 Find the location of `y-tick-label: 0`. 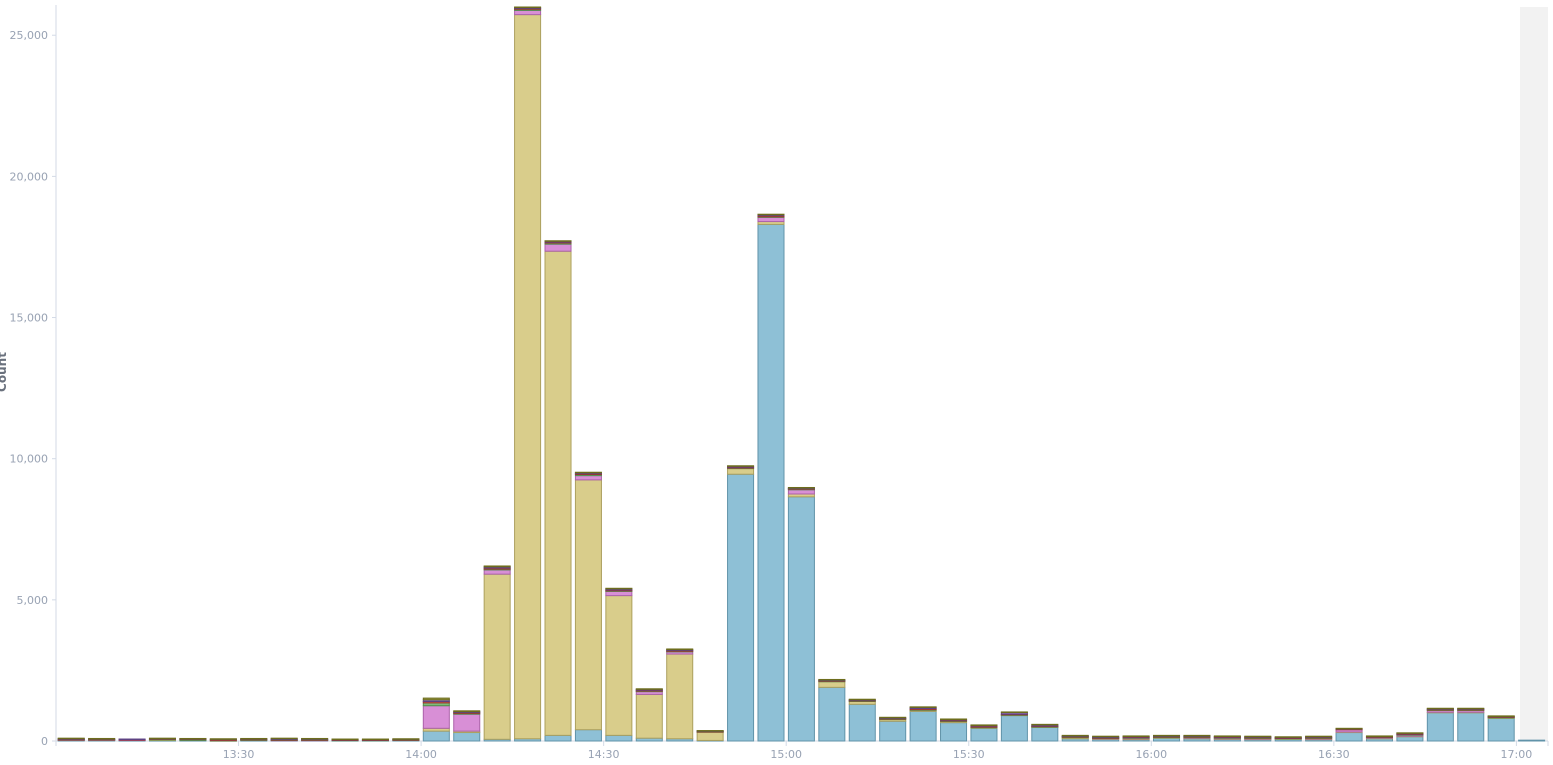

y-tick-label: 0 is located at coordinates (44, 741).